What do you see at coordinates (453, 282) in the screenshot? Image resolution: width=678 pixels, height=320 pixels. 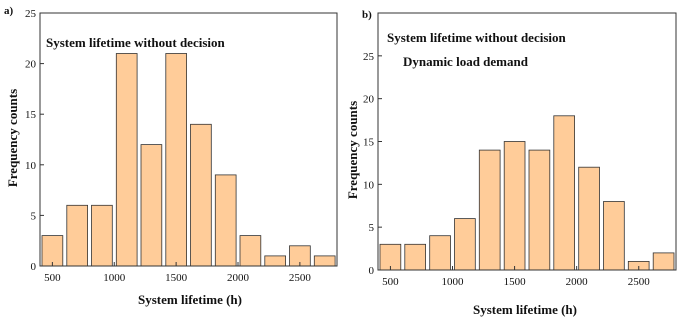 I see `x-tick-label-b: 1000` at bounding box center [453, 282].